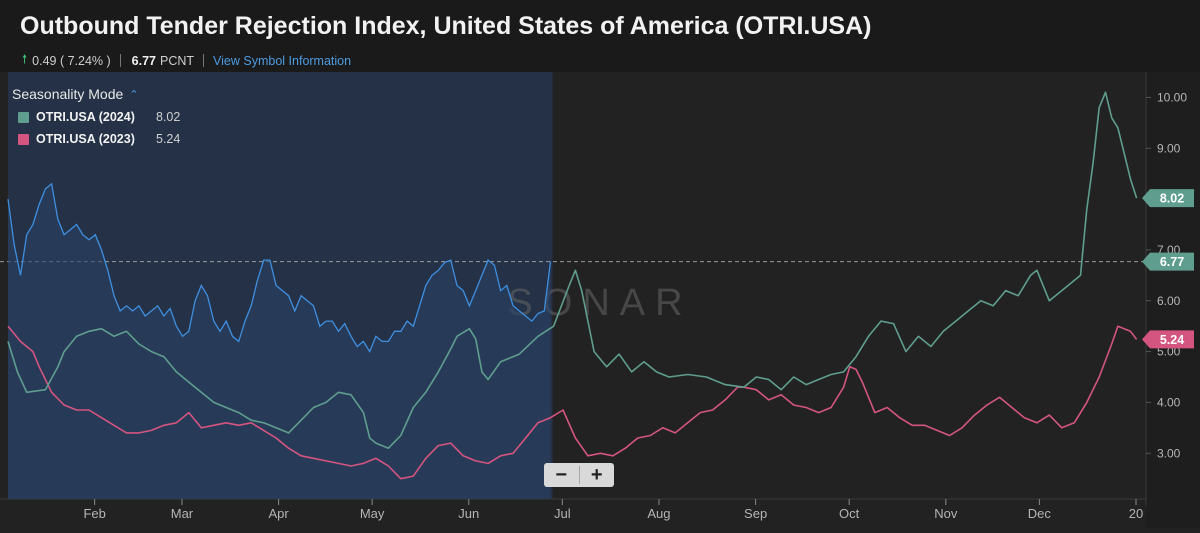 This screenshot has width=1200, height=533. I want to click on y-tick-label: 3.00, so click(1169, 453).